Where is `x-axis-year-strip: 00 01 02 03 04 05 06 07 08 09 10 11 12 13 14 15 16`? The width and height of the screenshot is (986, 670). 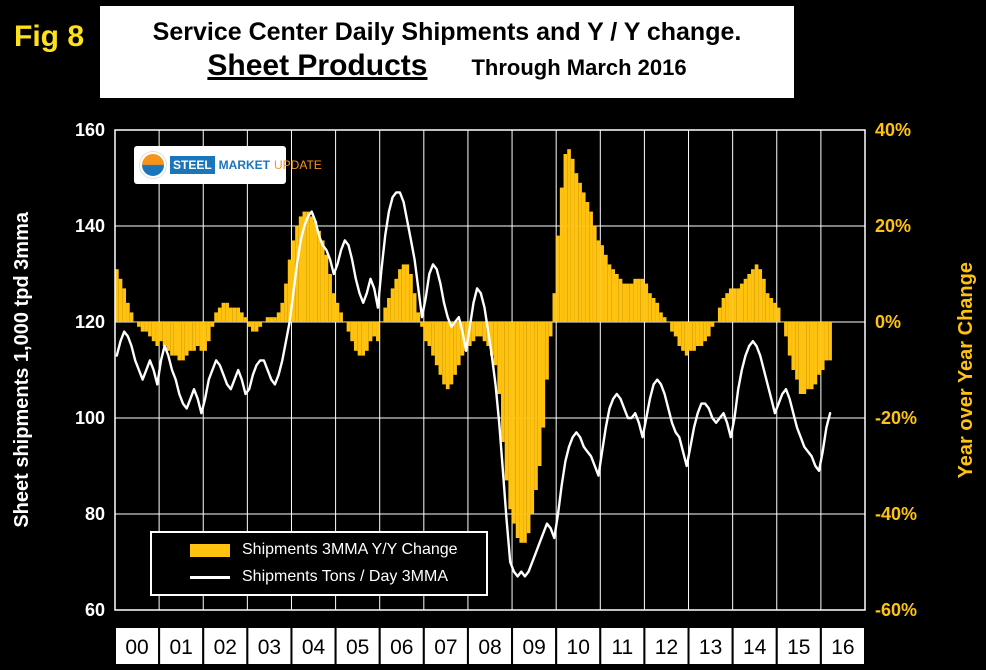 x-axis-year-strip: 00 01 02 03 04 05 06 07 08 09 10 11 12 13 14 15 16 is located at coordinates (490, 646).